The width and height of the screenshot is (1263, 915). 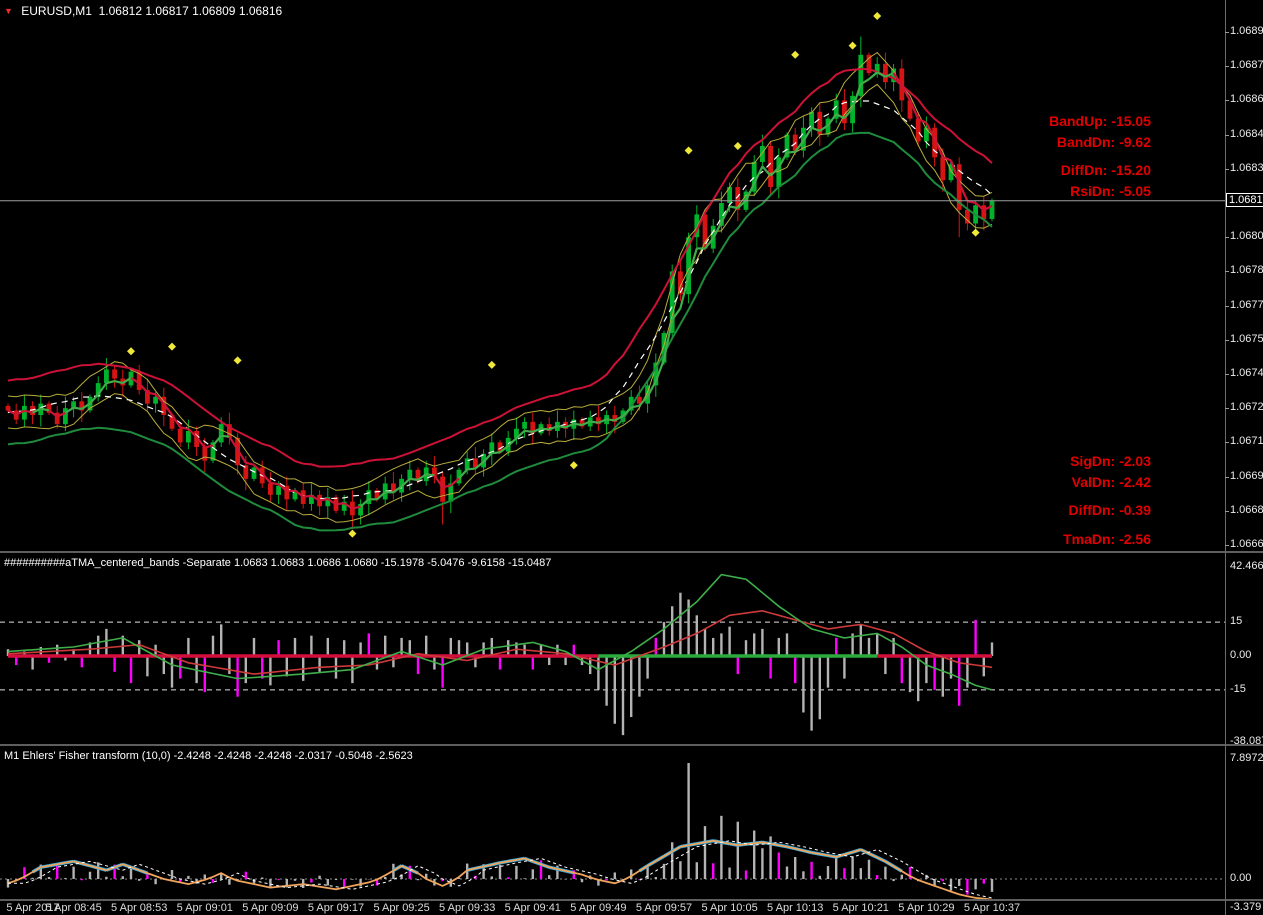 I want to click on time-label: 5 Apr 10:05, so click(x=729, y=908).